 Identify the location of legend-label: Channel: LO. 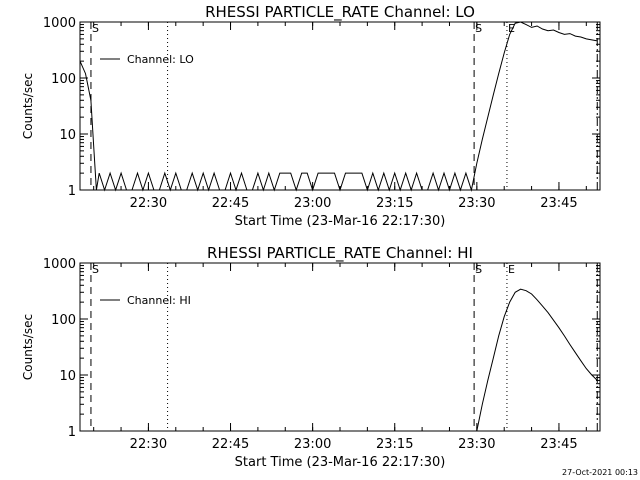
(160, 59).